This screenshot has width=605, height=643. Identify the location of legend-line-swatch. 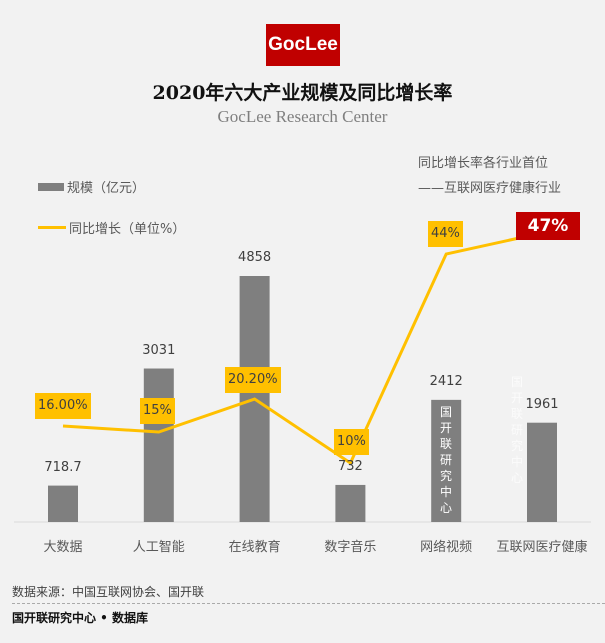
(52, 227).